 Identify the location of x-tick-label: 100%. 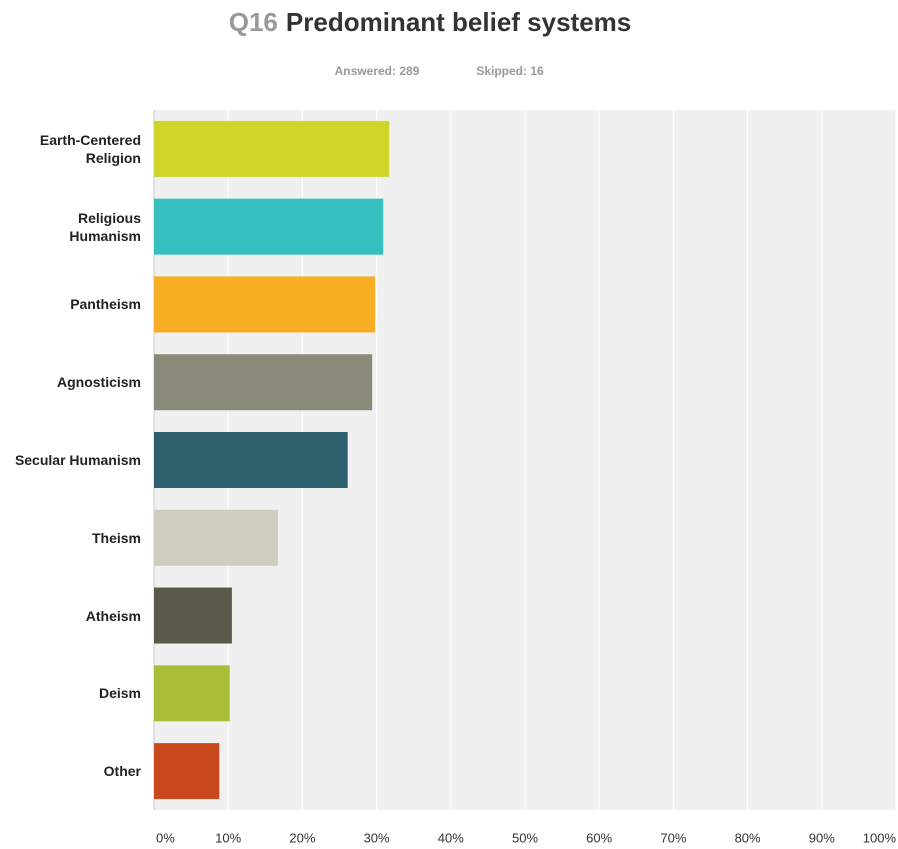
(880, 837).